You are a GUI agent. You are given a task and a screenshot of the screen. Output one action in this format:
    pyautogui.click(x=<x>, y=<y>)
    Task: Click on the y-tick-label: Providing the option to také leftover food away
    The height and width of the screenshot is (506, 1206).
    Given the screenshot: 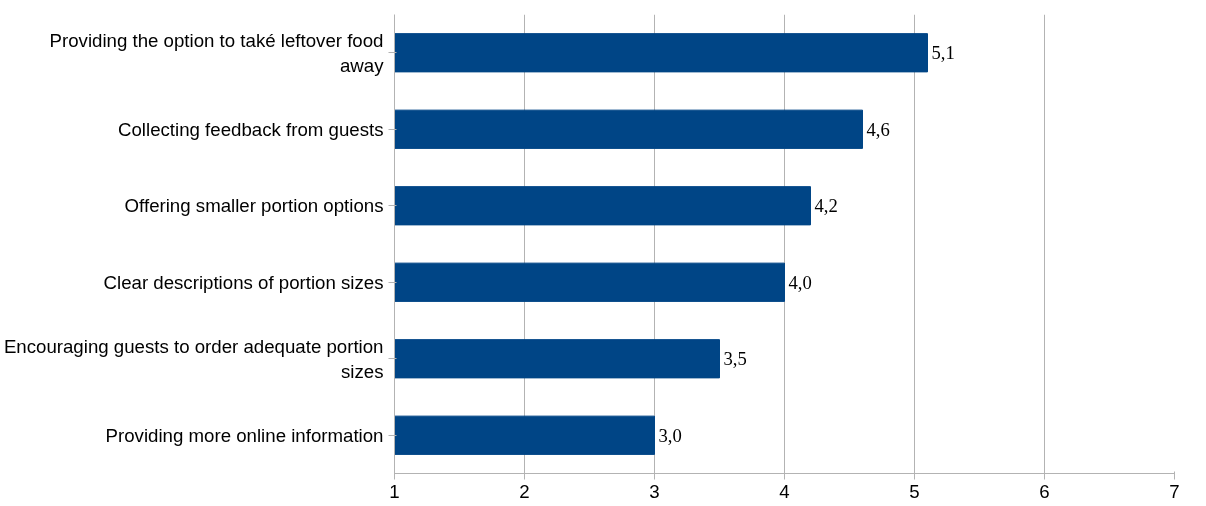 What is the action you would take?
    pyautogui.click(x=217, y=52)
    